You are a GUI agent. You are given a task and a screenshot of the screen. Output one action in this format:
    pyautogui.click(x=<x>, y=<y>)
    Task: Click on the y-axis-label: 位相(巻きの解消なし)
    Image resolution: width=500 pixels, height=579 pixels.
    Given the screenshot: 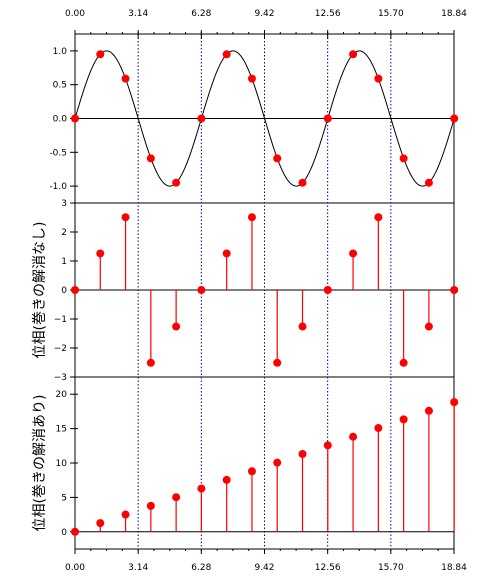 What is the action you would take?
    pyautogui.click(x=40, y=290)
    